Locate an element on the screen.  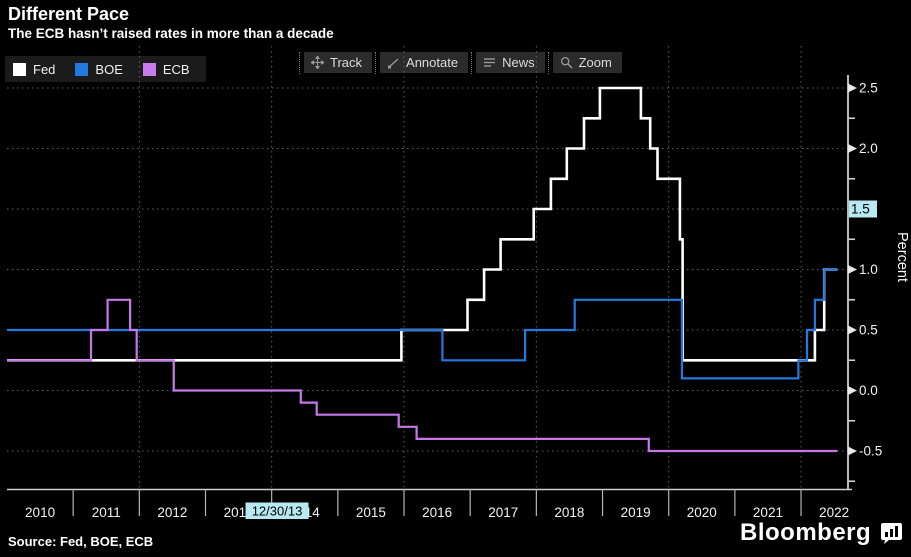
track-button-label: Track is located at coordinates (346, 62).